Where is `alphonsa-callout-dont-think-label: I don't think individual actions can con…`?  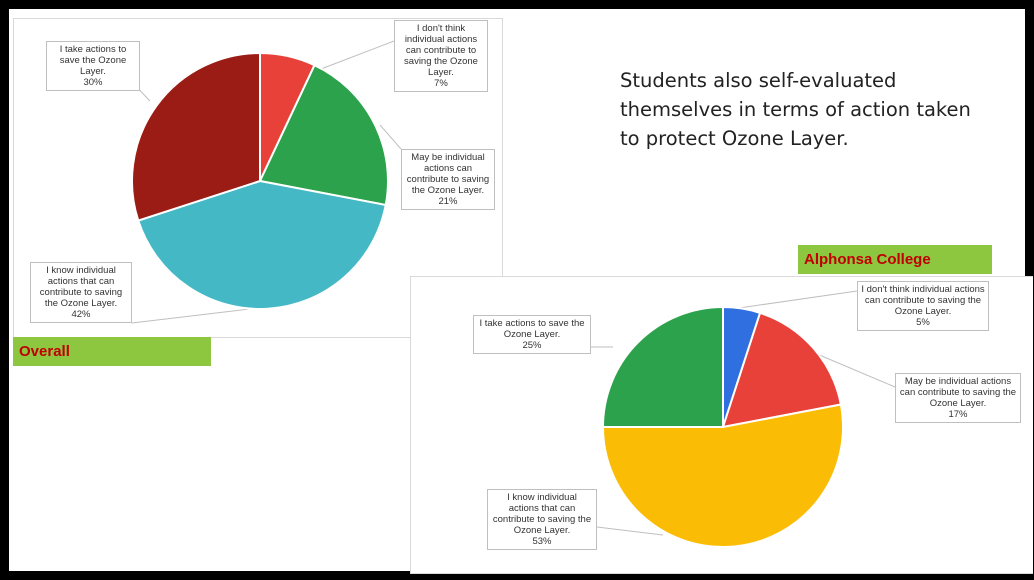 alphonsa-callout-dont-think-label: I don't think individual actions can con… is located at coordinates (923, 300).